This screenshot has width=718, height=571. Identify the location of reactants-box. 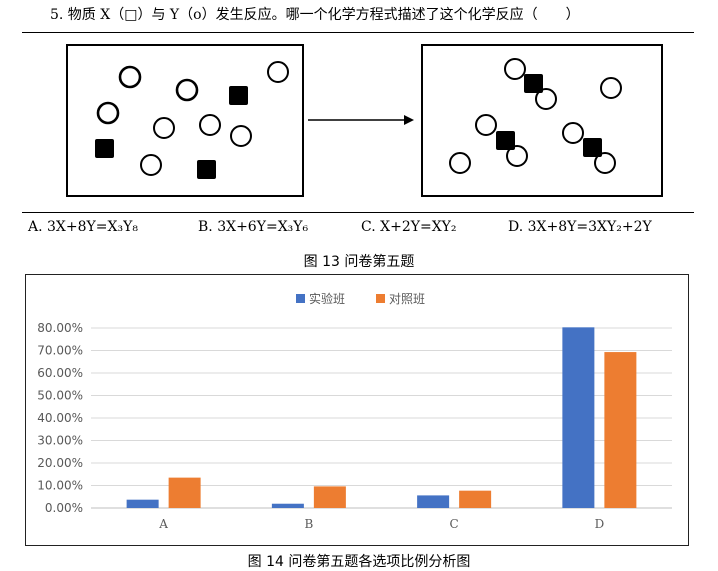
(185, 120).